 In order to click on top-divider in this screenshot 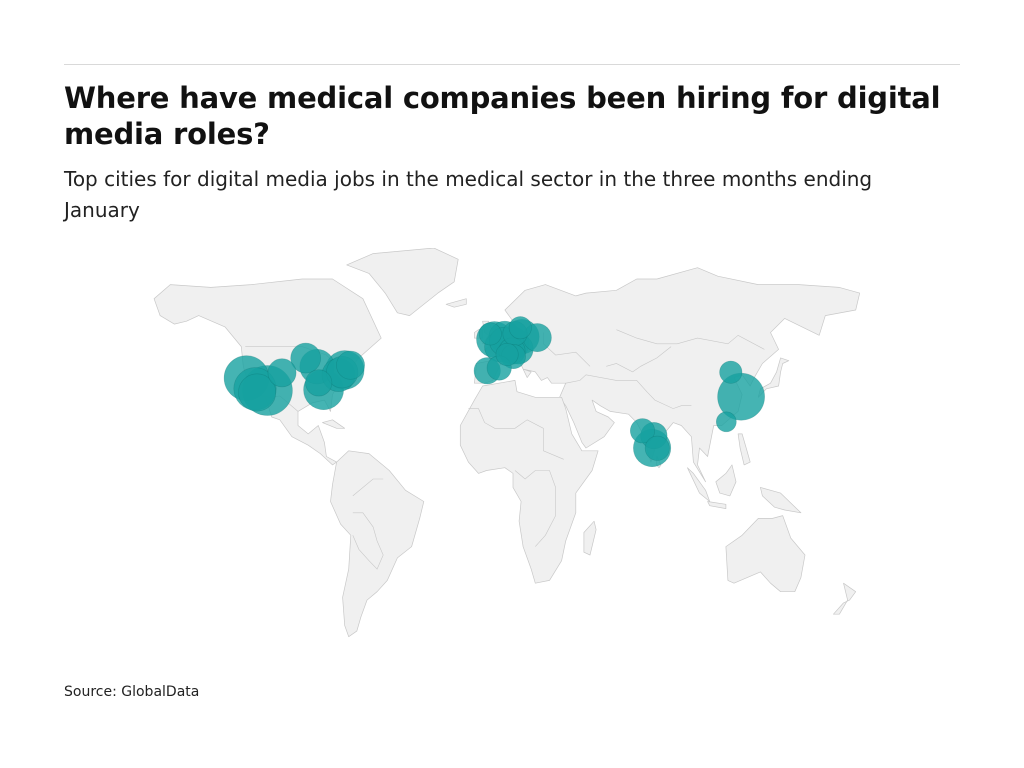, I will do `click(512, 64)`.